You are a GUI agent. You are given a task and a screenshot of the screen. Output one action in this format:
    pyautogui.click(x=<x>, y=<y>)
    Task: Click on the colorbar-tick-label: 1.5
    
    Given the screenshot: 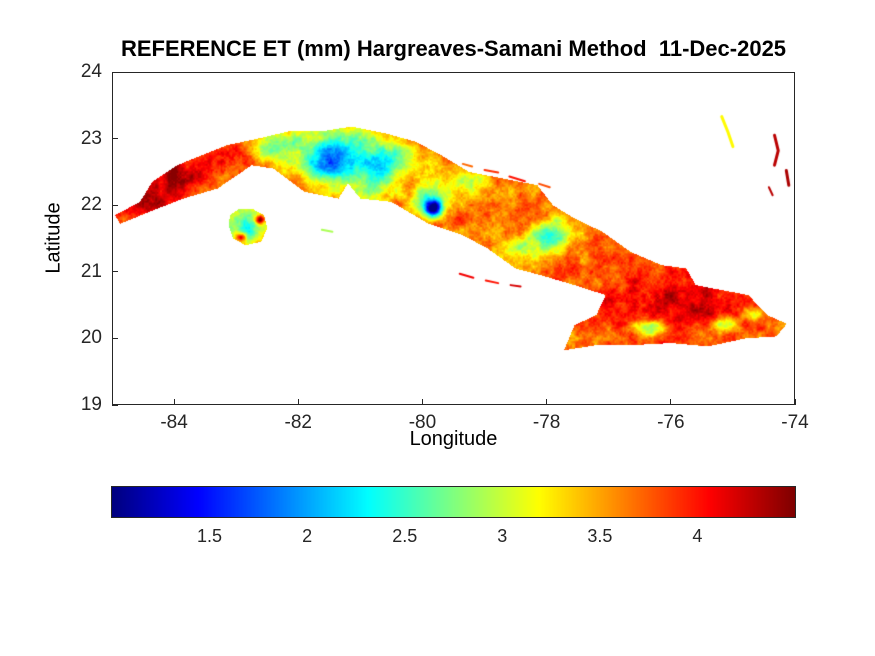 What is the action you would take?
    pyautogui.click(x=210, y=536)
    